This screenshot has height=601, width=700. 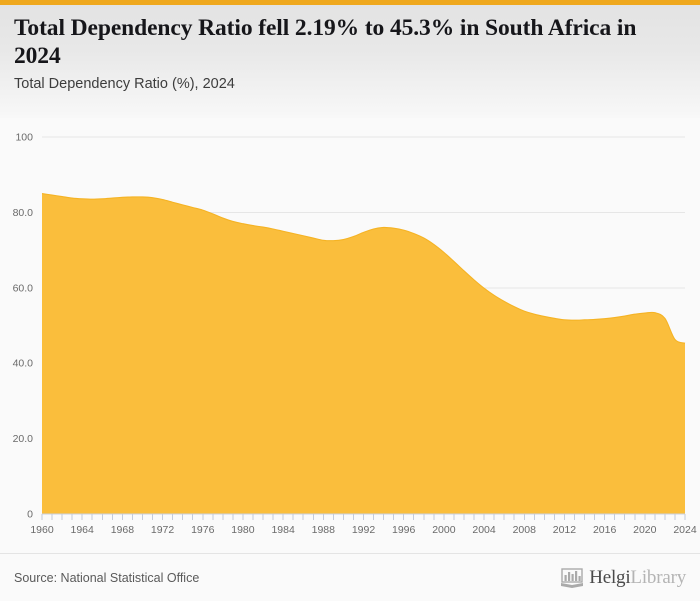 I want to click on source-label: Source: National Statistical Office, so click(x=107, y=577).